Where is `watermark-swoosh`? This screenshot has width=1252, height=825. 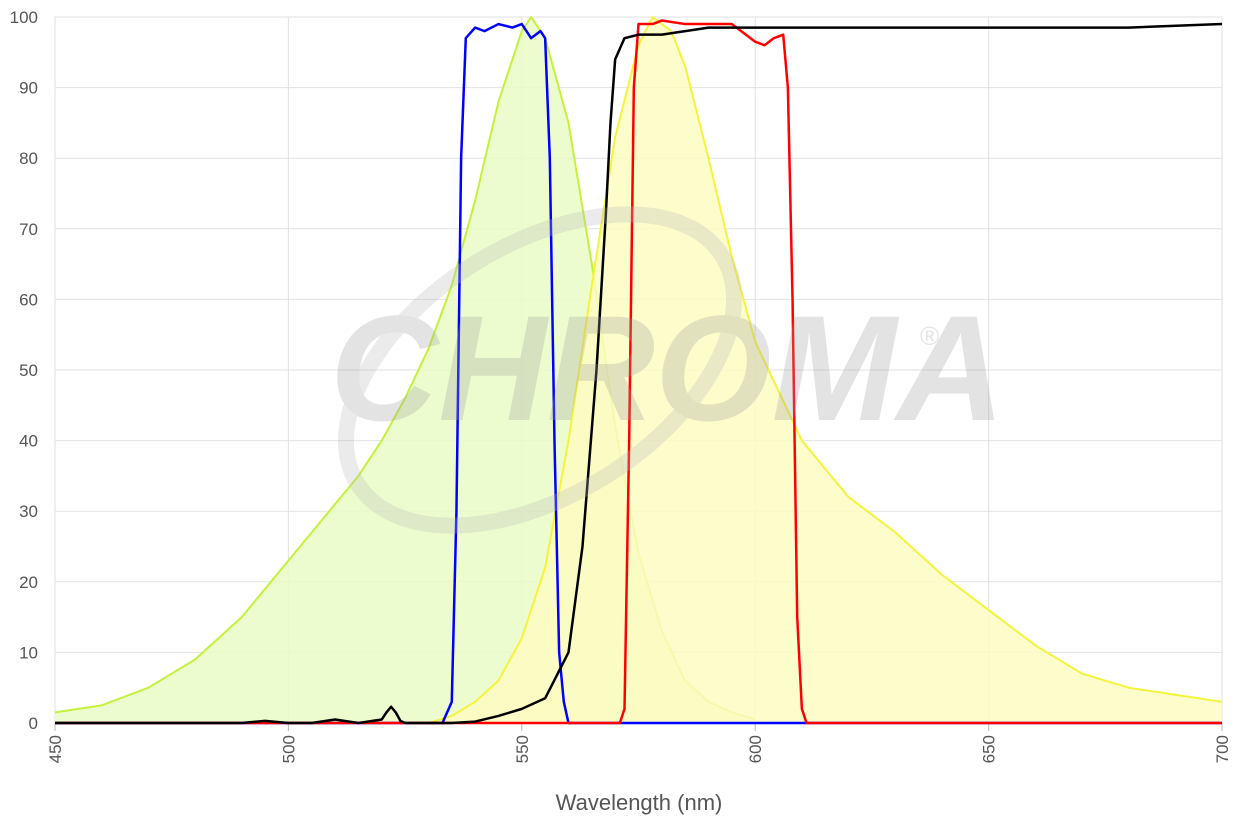 watermark-swoosh is located at coordinates (540, 370).